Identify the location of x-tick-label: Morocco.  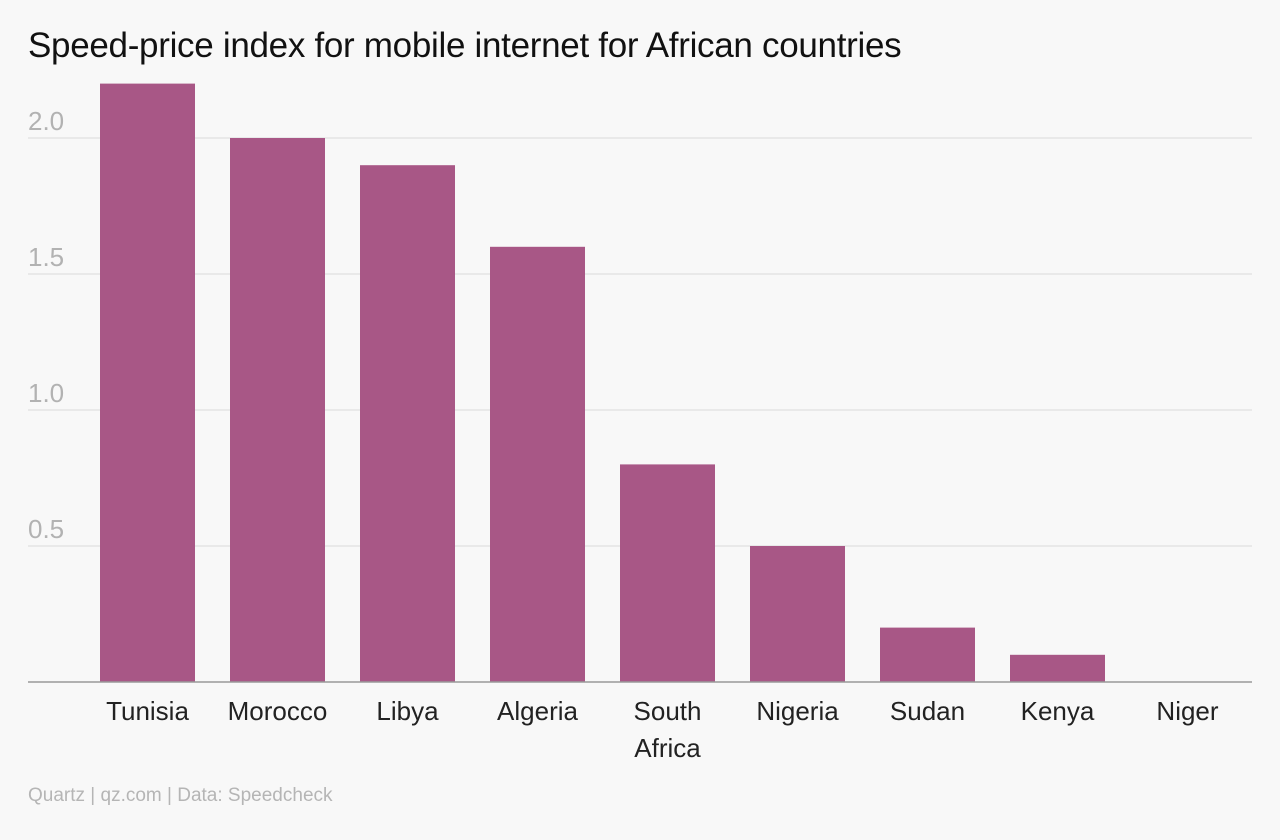
(278, 711).